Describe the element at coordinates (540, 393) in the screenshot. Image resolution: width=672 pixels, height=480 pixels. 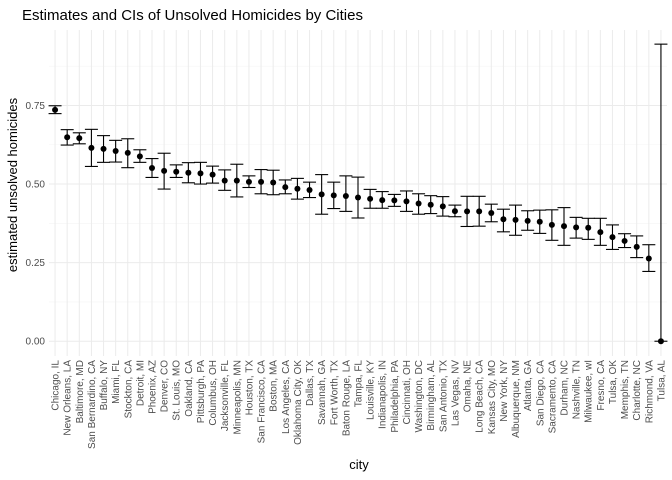
I see `x-tick-label: San Diego, CA` at that location.